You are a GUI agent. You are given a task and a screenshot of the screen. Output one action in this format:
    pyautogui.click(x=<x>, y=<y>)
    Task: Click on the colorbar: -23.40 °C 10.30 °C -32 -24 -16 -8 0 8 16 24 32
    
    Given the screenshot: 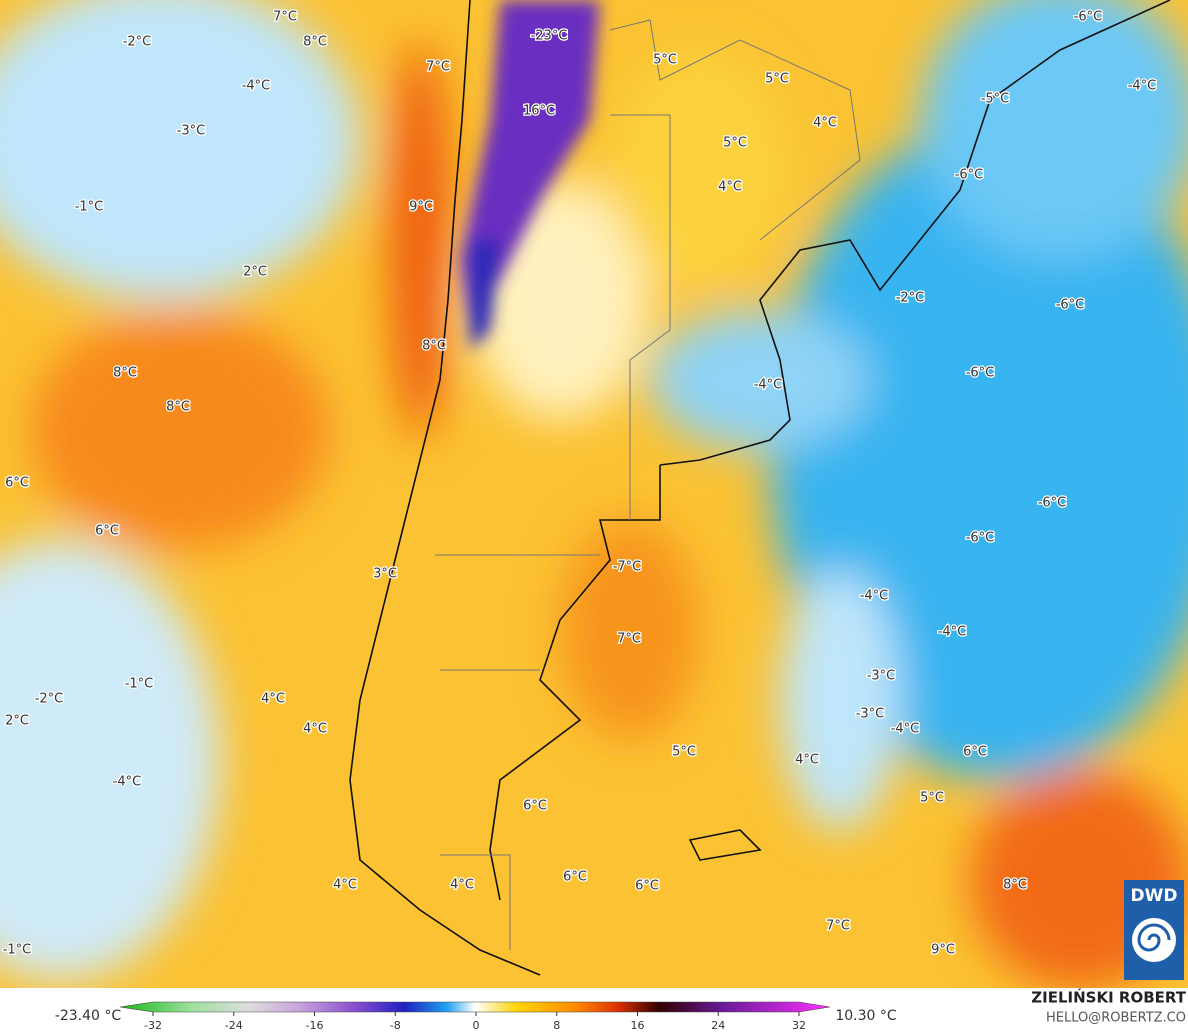 What is the action you would take?
    pyautogui.click(x=476, y=1016)
    